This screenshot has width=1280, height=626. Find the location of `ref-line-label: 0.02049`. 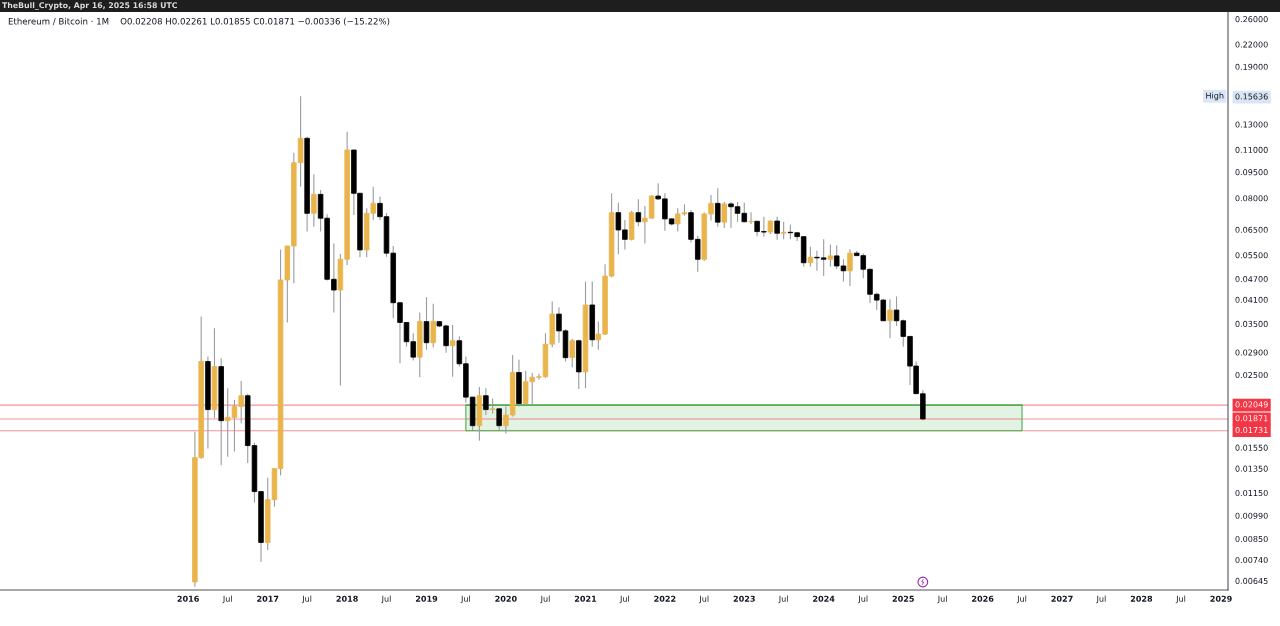

ref-line-label: 0.02049 is located at coordinates (1251, 404).